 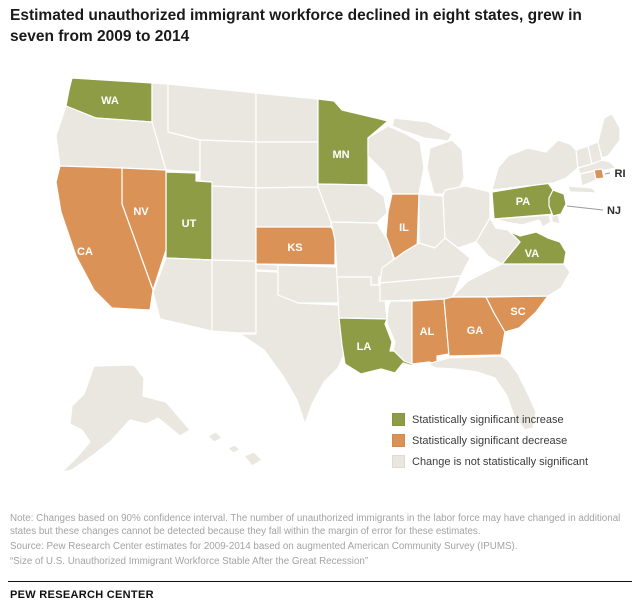 I want to click on state-nc, so click(x=511, y=280).